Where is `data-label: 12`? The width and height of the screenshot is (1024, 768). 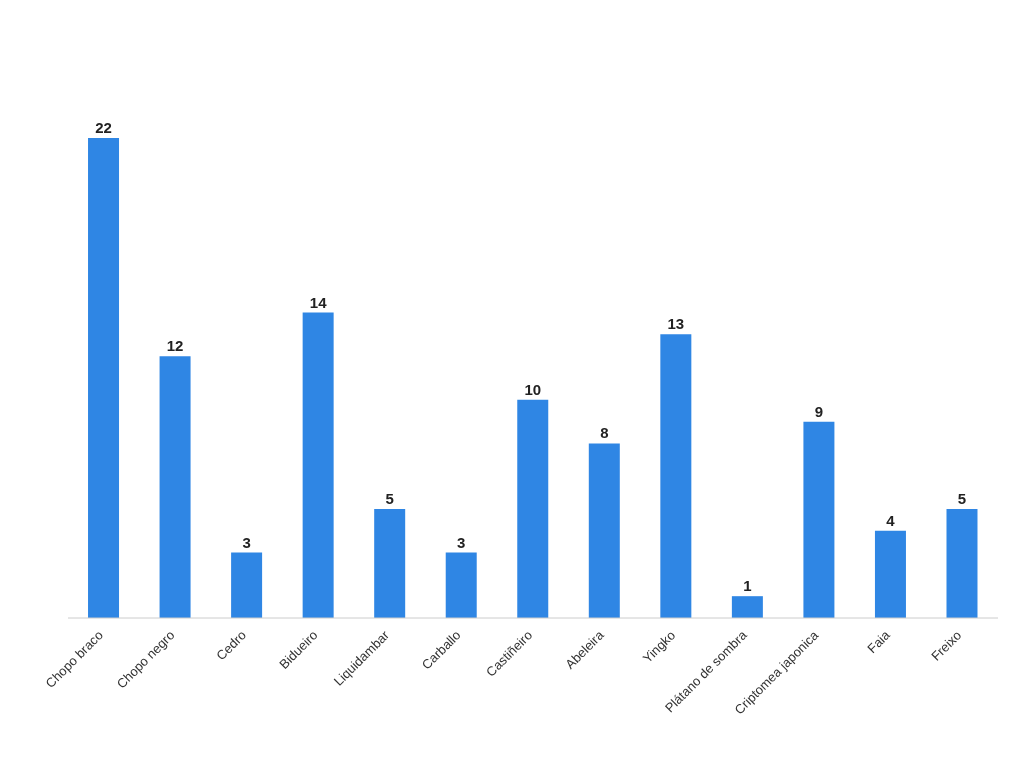
data-label: 12 is located at coordinates (175, 346).